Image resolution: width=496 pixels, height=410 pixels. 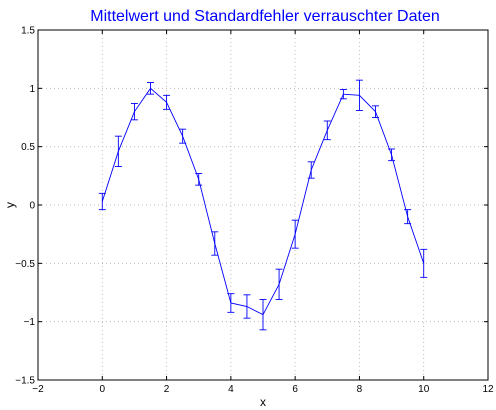 What do you see at coordinates (360, 389) in the screenshot?
I see `x-tick-label: 8` at bounding box center [360, 389].